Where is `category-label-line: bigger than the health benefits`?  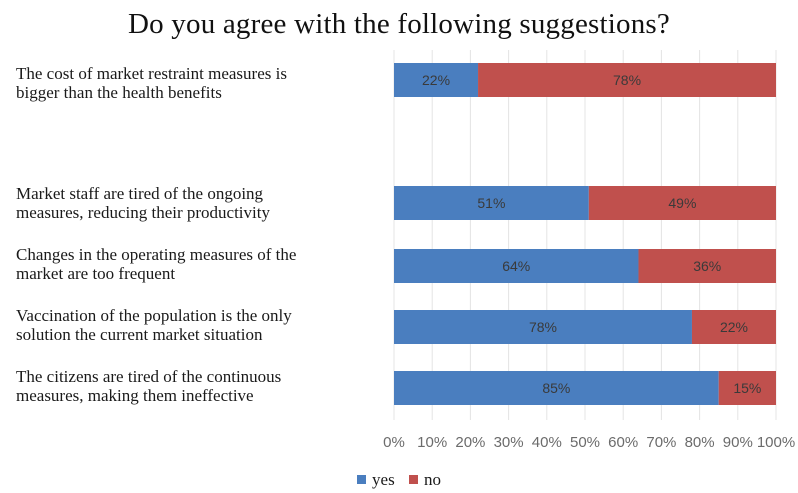 category-label-line: bigger than the health benefits is located at coordinates (119, 92).